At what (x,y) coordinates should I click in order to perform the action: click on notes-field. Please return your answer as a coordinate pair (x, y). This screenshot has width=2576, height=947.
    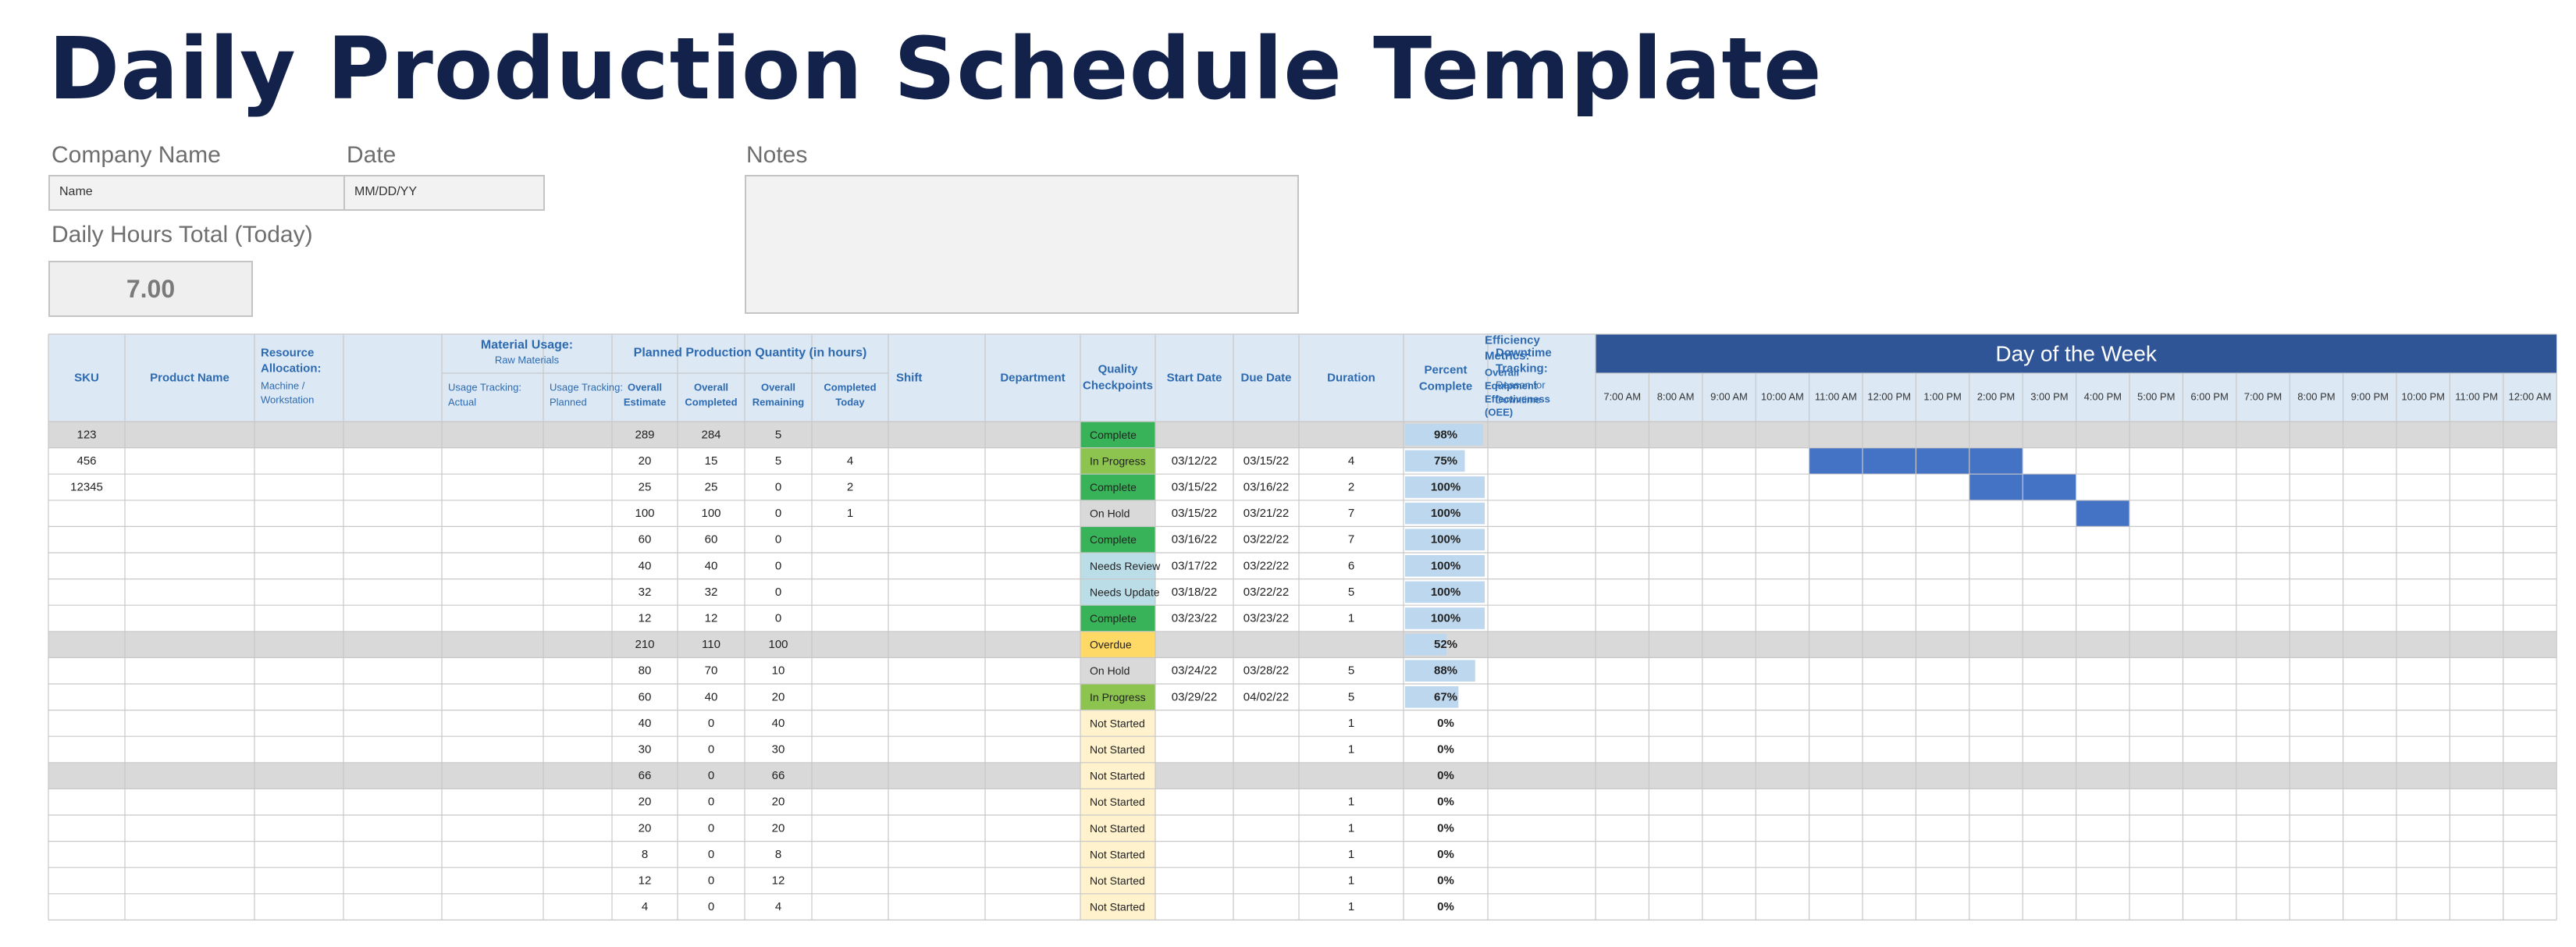
    Looking at the image, I should click on (1022, 245).